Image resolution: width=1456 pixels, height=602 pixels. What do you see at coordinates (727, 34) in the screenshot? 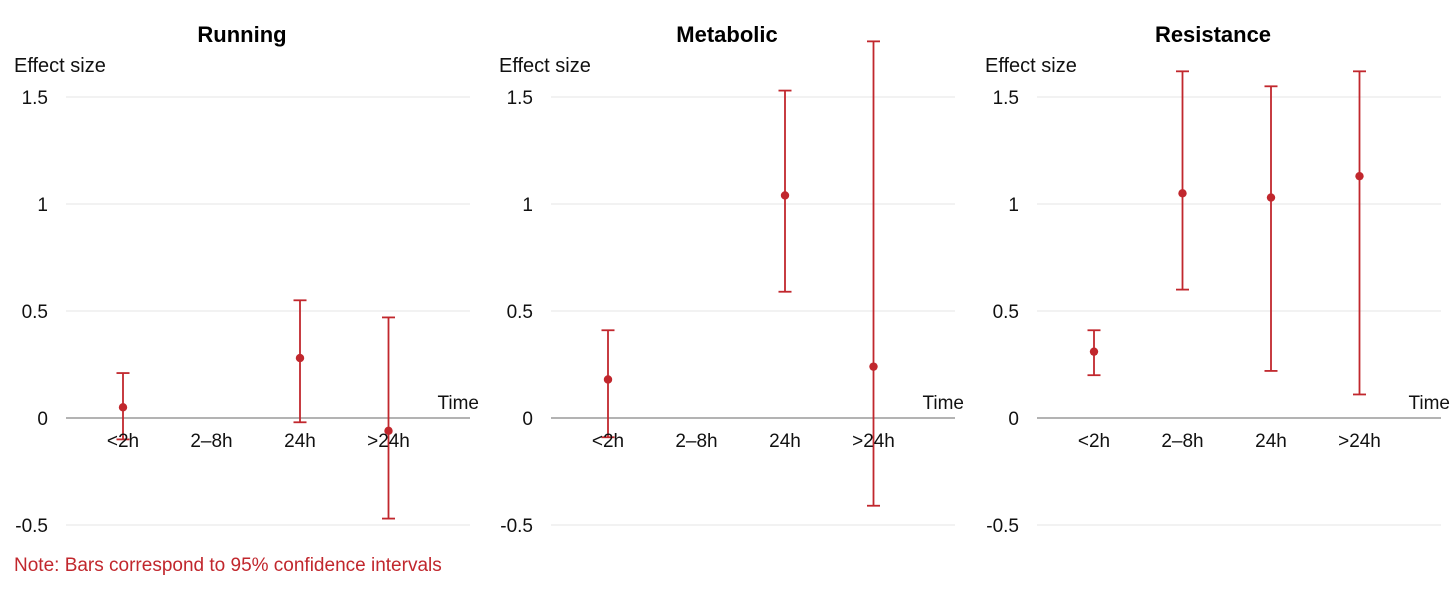
I see `chart-title: Metabolic` at bounding box center [727, 34].